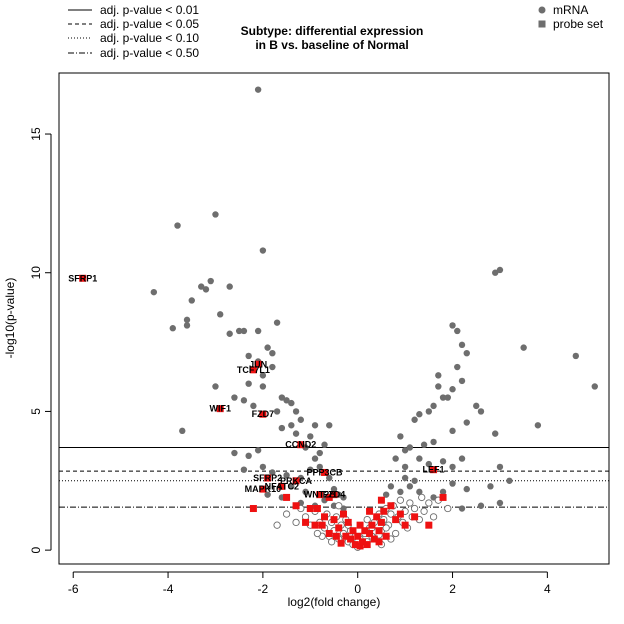 The height and width of the screenshot is (624, 624). What do you see at coordinates (36, 273) in the screenshot?
I see `y-tick-label: 10` at bounding box center [36, 273].